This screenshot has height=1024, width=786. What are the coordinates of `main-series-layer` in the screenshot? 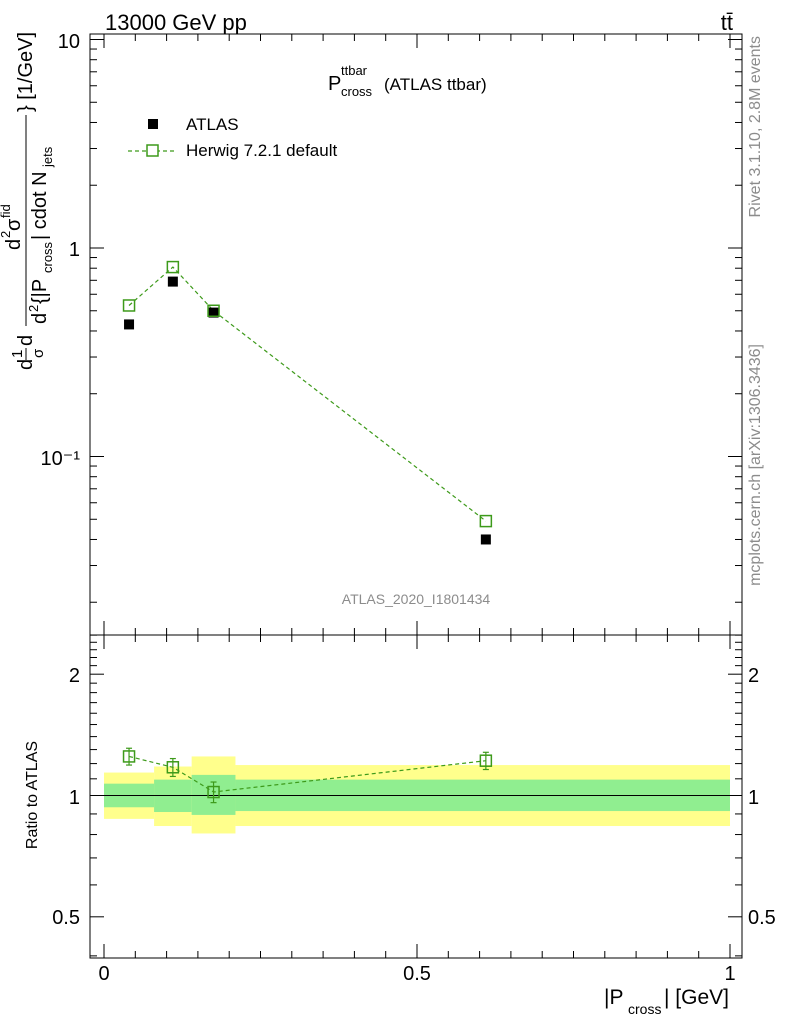 It's located at (307, 402).